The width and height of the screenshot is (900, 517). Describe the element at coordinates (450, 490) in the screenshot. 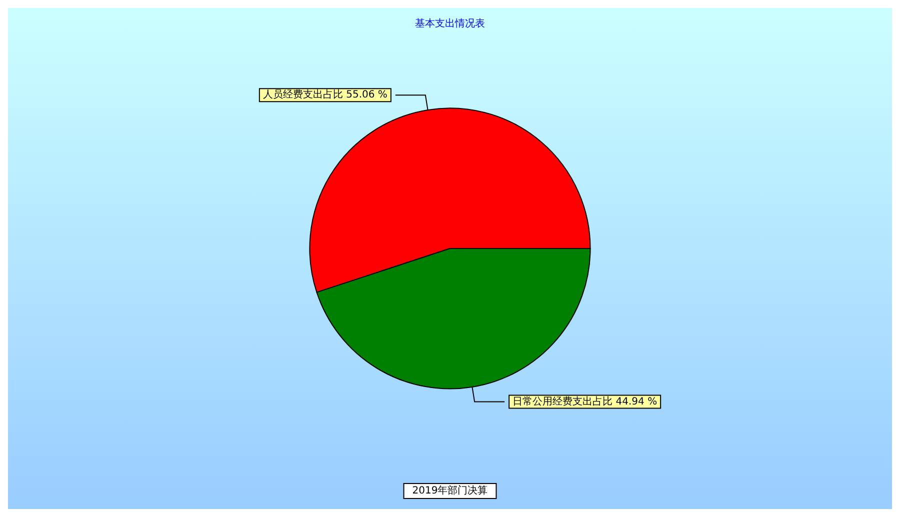

I see `text: 2019年部门决算` at that location.